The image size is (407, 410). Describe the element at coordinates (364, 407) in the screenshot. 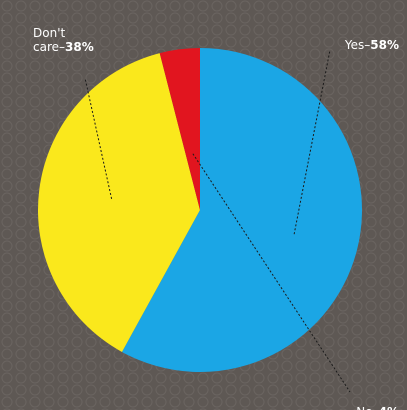

I see `slice-label-no-category: No` at that location.